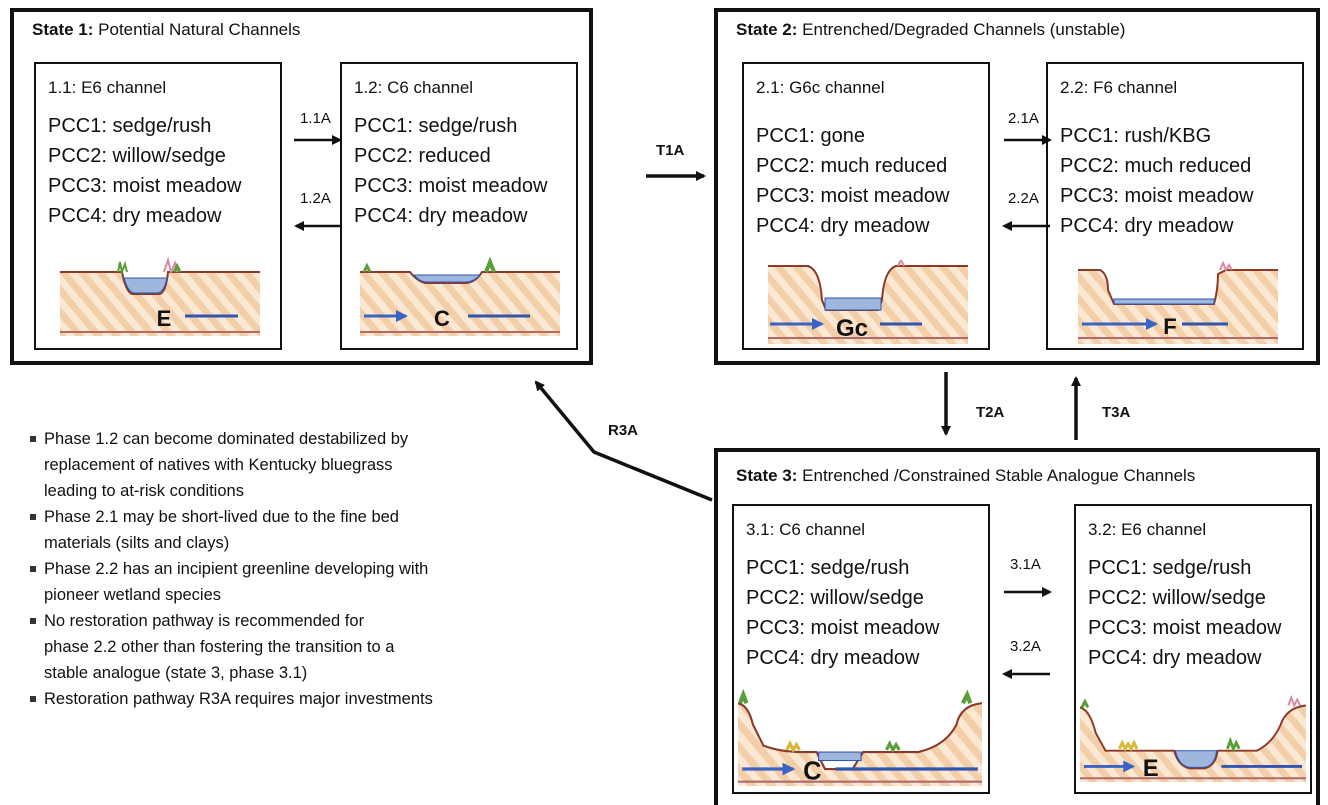 This screenshot has height=805, width=1328. What do you see at coordinates (422, 156) in the screenshot?
I see `pcc-2: PCC2: reduced` at bounding box center [422, 156].